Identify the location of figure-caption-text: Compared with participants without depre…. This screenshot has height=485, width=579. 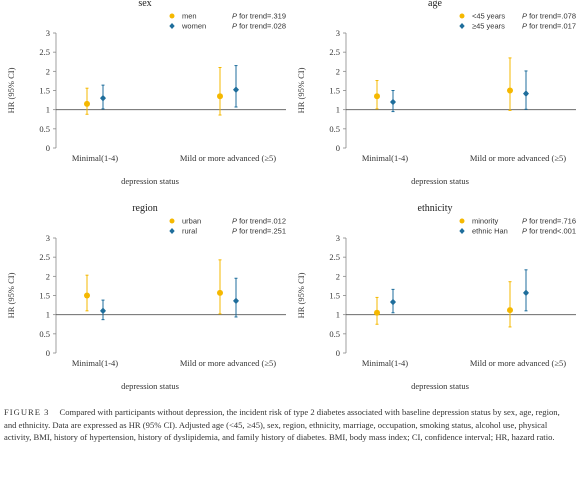
(282, 425).